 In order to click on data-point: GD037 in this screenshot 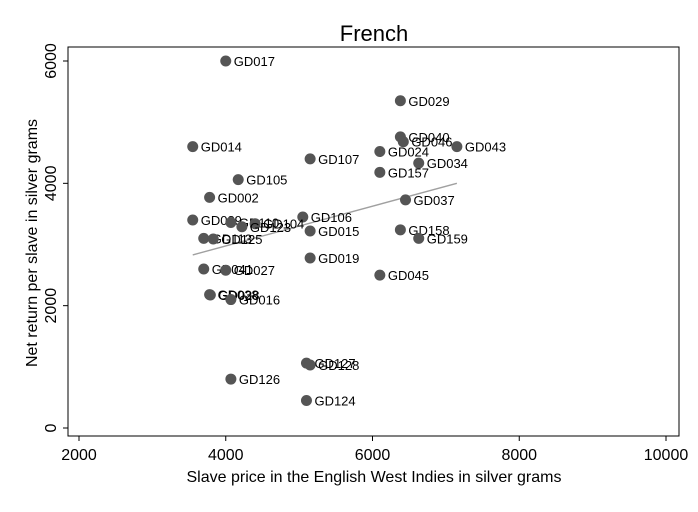, I will do `click(427, 200)`.